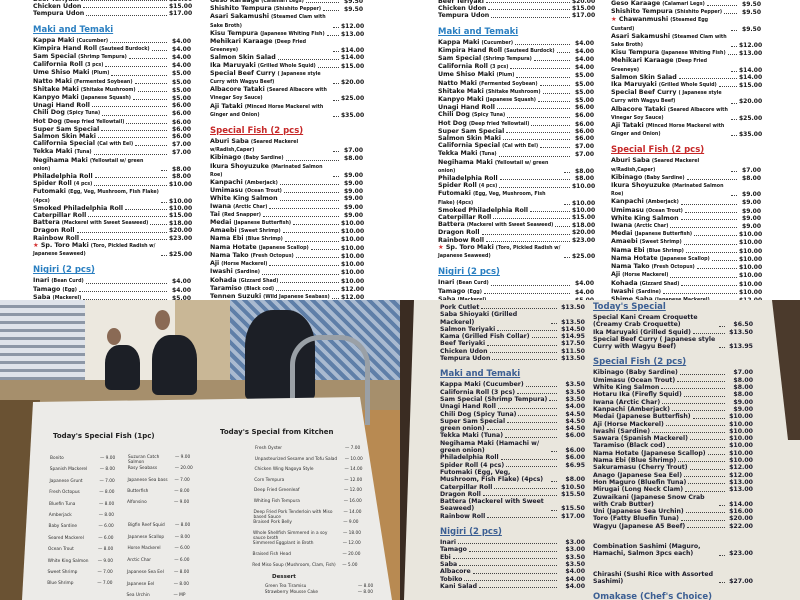 This screenshot has height=600, width=800. What do you see at coordinates (487, 100) in the screenshot?
I see `menu-item-text: Kanpyo Maki (Japanese Squash)` at bounding box center [487, 100].